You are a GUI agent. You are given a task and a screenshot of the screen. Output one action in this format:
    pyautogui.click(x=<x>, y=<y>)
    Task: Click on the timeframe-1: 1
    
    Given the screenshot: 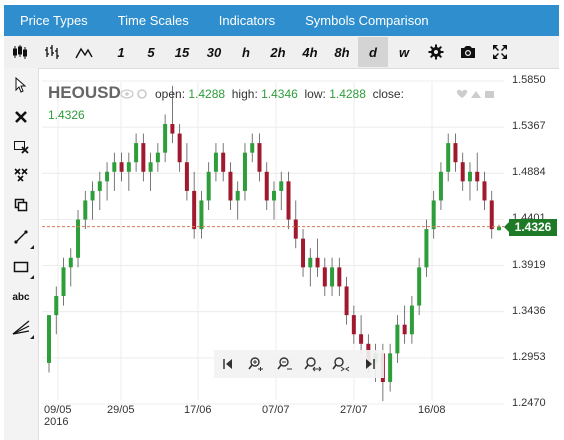 What is the action you would take?
    pyautogui.click(x=121, y=52)
    